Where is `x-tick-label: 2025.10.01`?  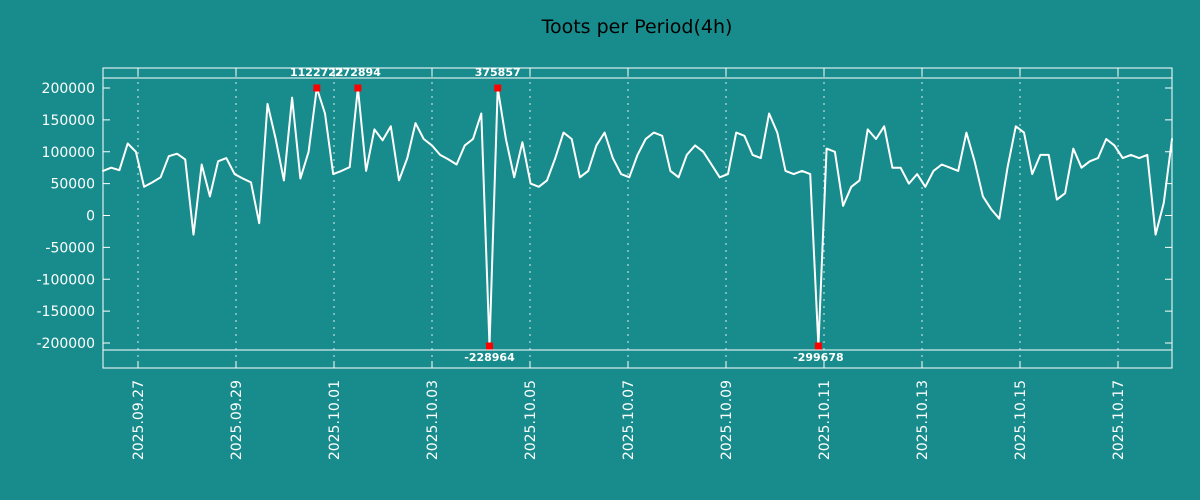
x-tick-label: 2025.10.01 is located at coordinates (335, 420).